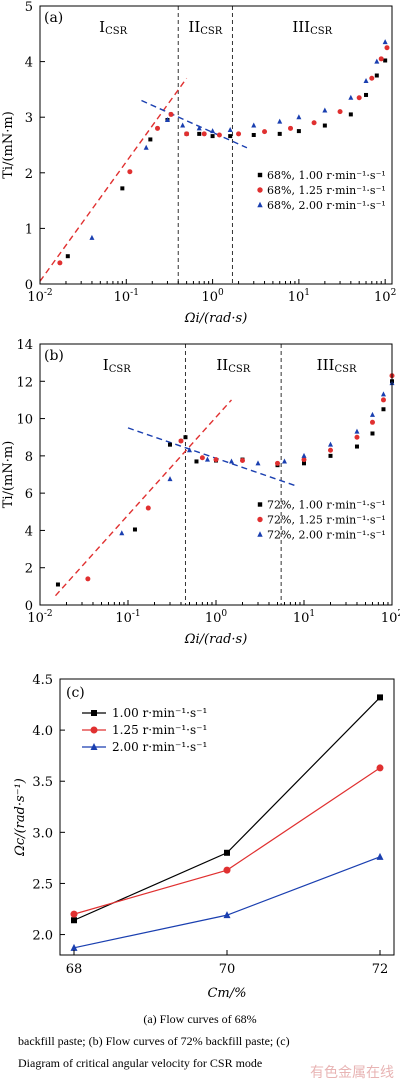 The height and width of the screenshot is (1084, 400). What do you see at coordinates (312, 27) in the screenshot?
I see `panel-0-region-label-2: IIICSR` at bounding box center [312, 27].